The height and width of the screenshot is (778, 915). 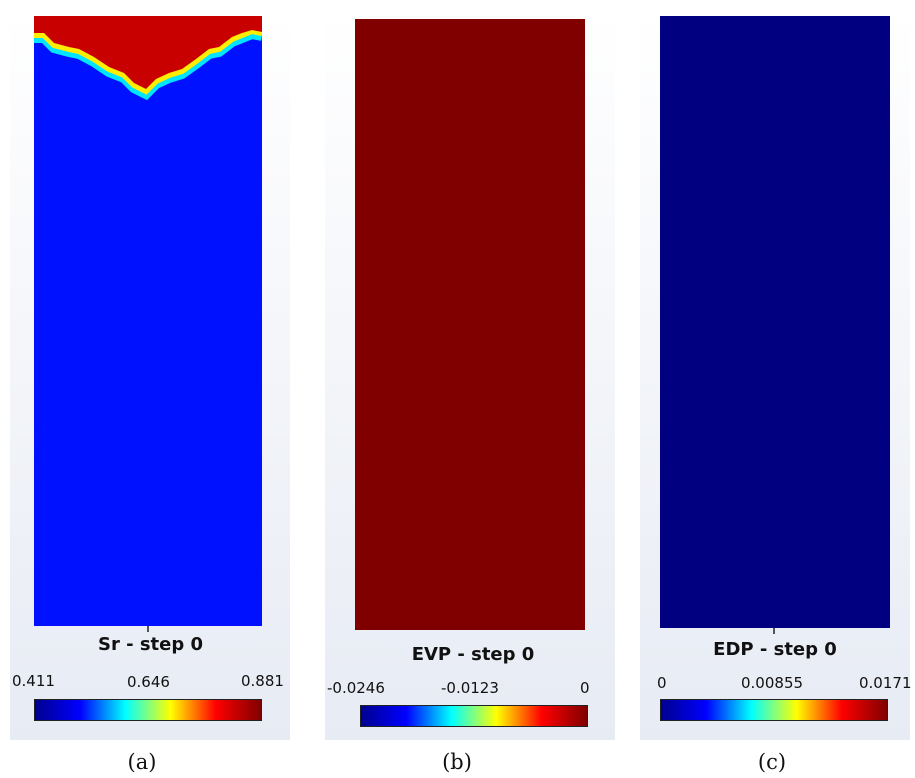 I want to click on panel-a-tick-min: 0.411, so click(x=33, y=681).